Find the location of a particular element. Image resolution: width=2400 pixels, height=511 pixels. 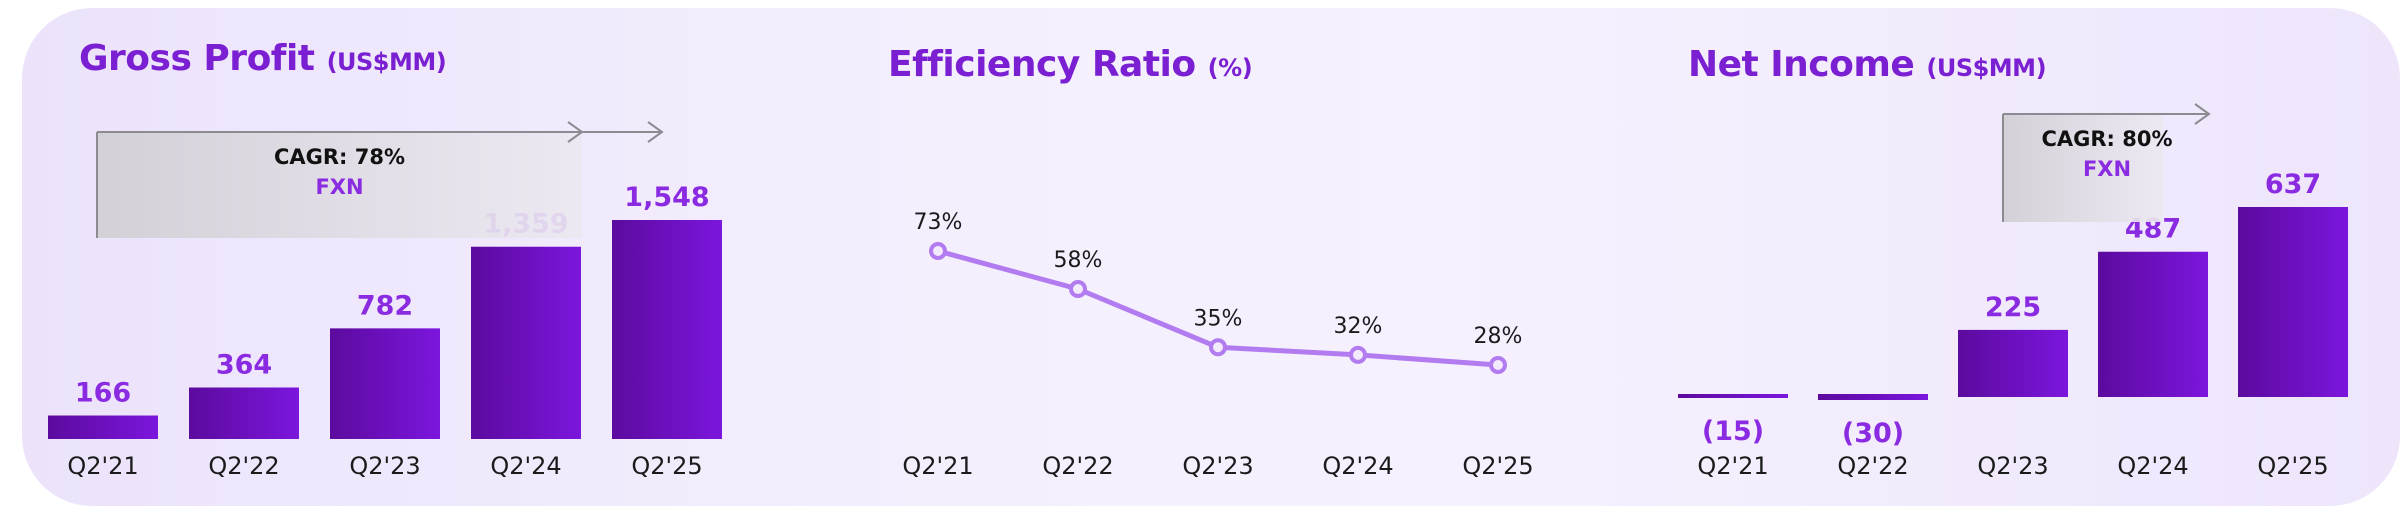

efficiency-ratio-tick-label: Q2'22 is located at coordinates (1077, 466).